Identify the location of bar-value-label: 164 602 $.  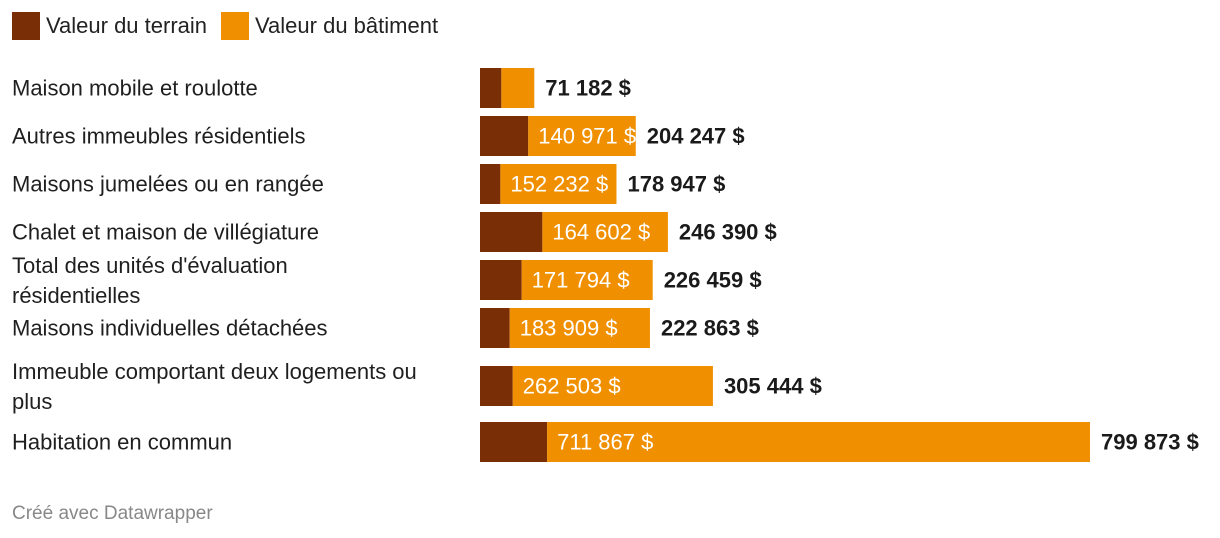
(601, 232).